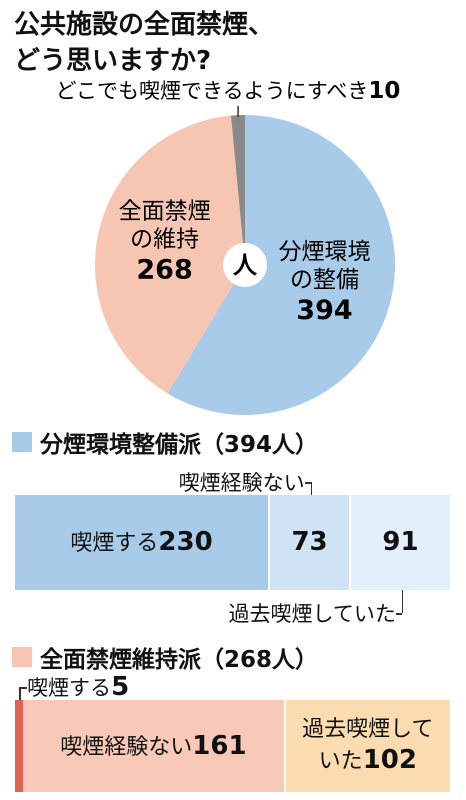 The height and width of the screenshot is (800, 466). I want to click on slice-label-line: どこでも喫煙できるようにすべき, so click(212, 91).